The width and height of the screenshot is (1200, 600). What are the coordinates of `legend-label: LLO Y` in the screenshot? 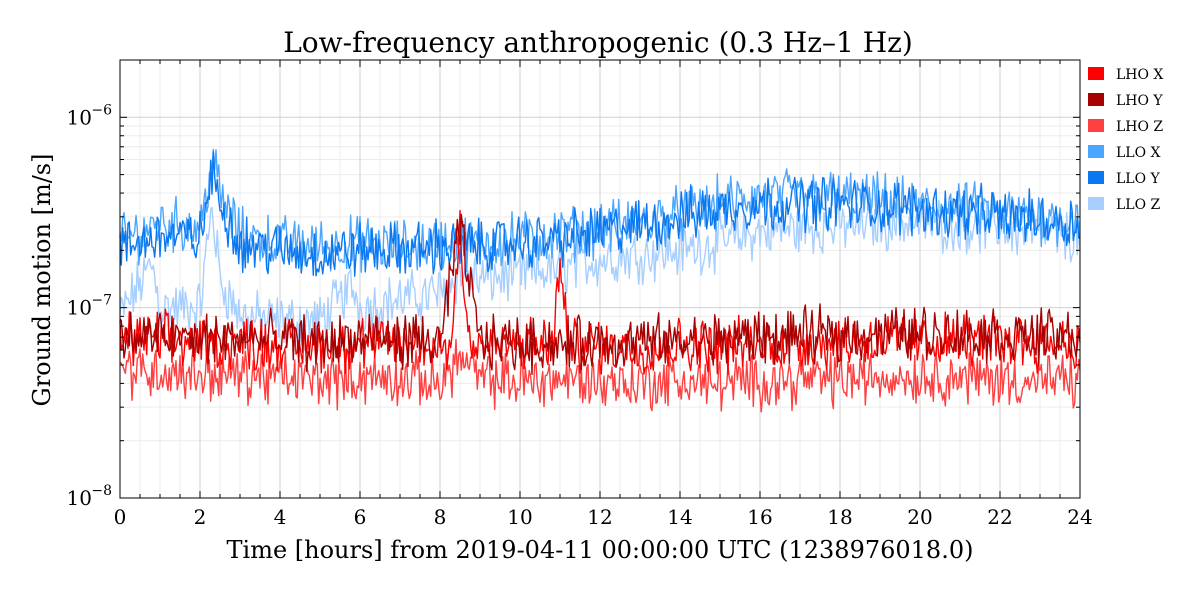 It's located at (1138, 179).